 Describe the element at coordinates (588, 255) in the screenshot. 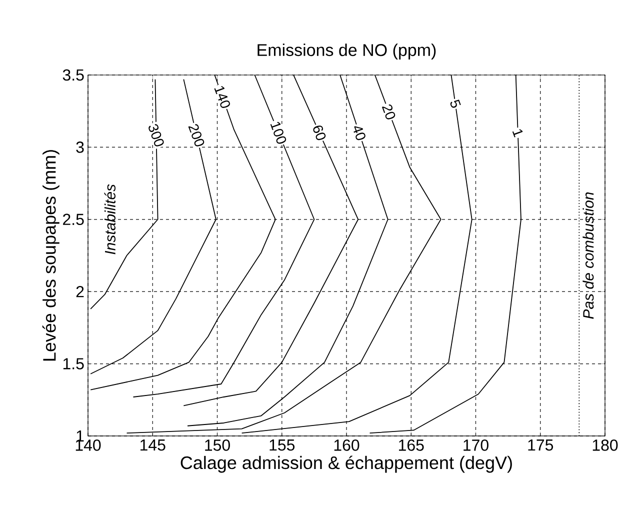

I see `ref-line-label: Pas de combustion` at that location.